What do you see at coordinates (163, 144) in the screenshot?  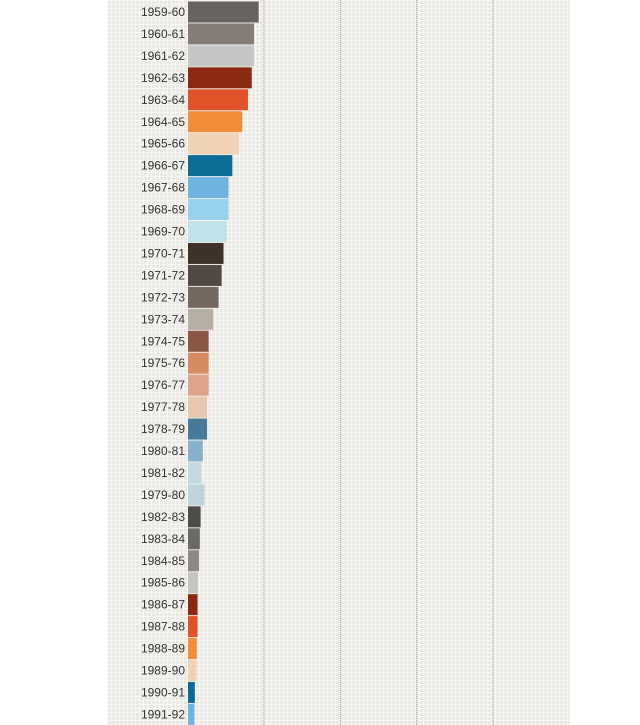 I see `category-label: 1965-66` at bounding box center [163, 144].